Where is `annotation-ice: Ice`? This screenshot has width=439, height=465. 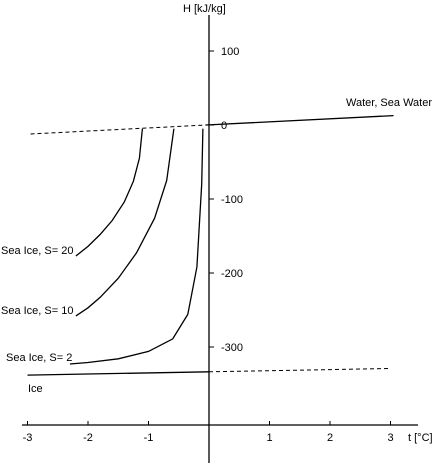 annotation-ice: Ice is located at coordinates (35, 389).